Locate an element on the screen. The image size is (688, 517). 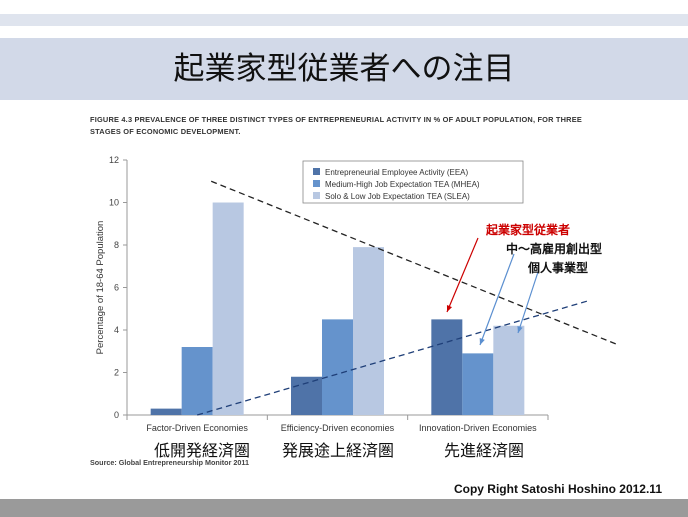
x-tick-label: Efficiency-Driven economies is located at coordinates (338, 428).